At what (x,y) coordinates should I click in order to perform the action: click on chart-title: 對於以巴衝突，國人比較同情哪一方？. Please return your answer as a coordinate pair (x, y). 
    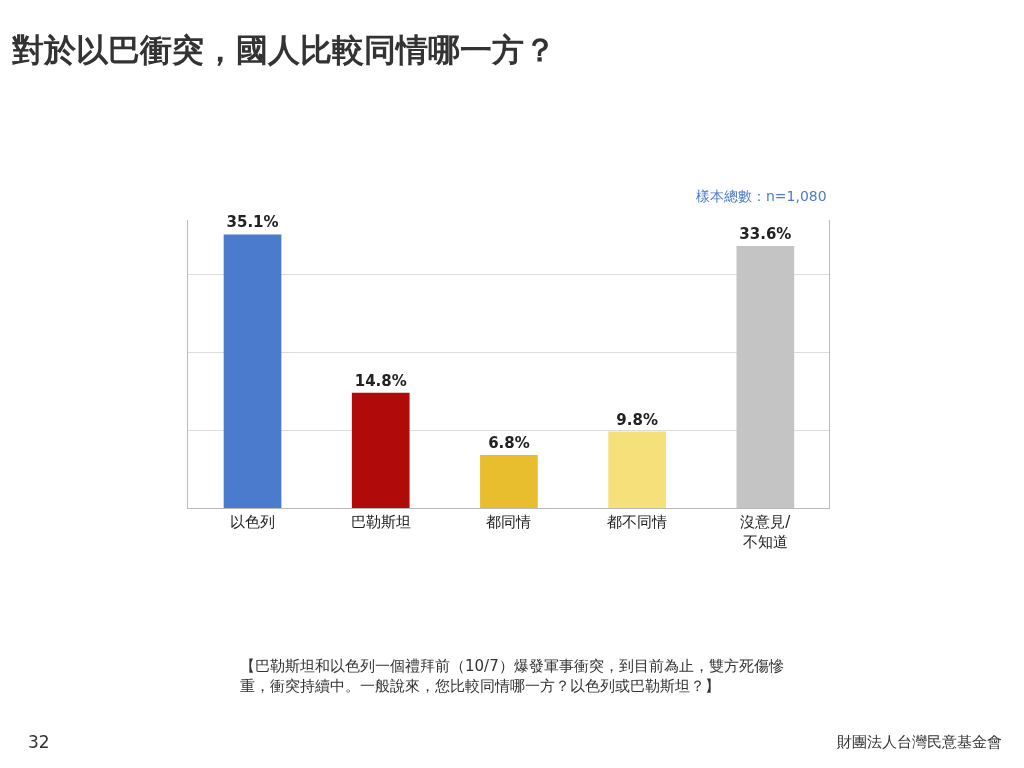
    Looking at the image, I should click on (284, 49).